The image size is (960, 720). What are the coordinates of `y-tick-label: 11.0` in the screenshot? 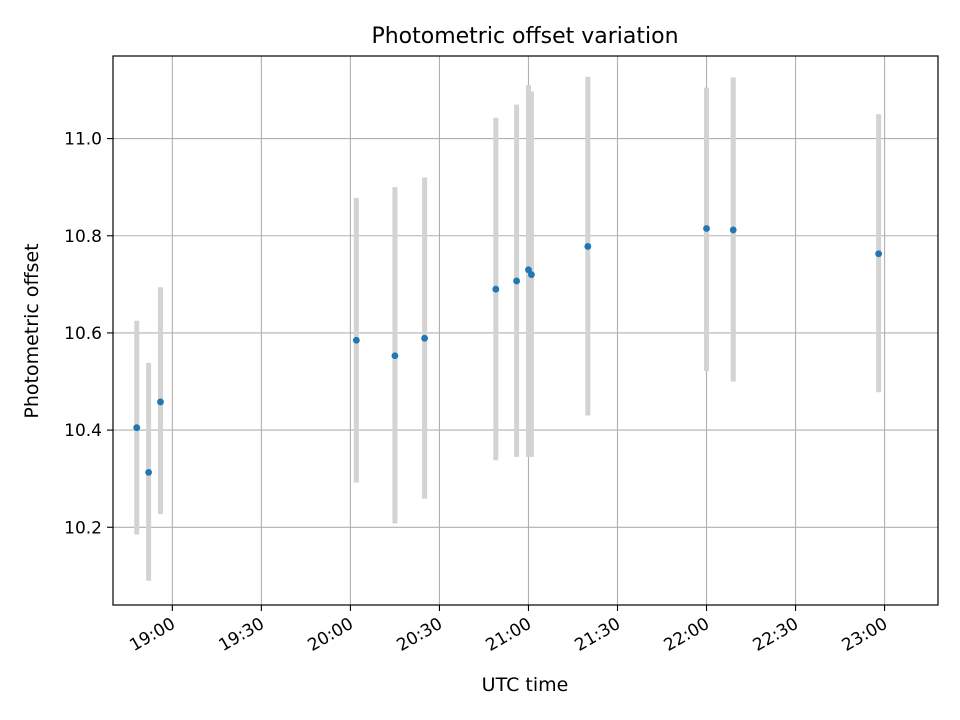 It's located at (83, 140).